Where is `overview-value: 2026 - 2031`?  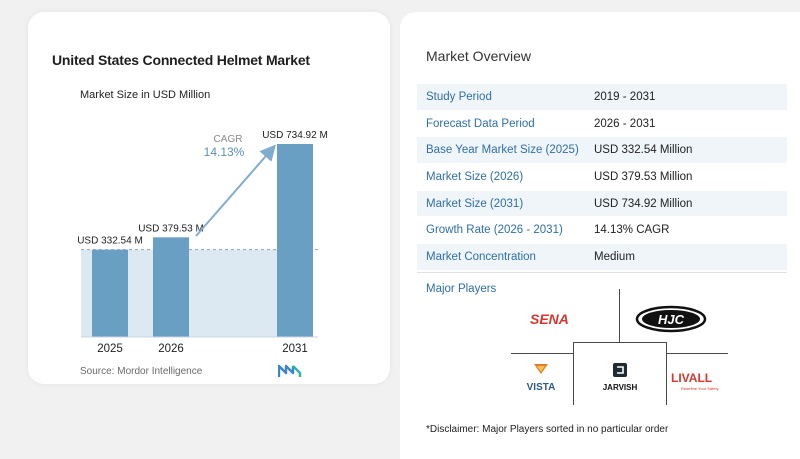
overview-value: 2026 - 2031 is located at coordinates (625, 123).